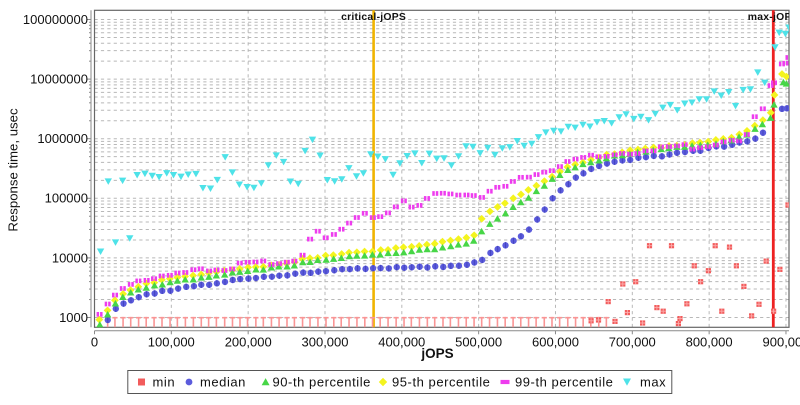 Image resolution: width=800 pixels, height=405 pixels. I want to click on svg-text: 1000000, so click(62, 138).